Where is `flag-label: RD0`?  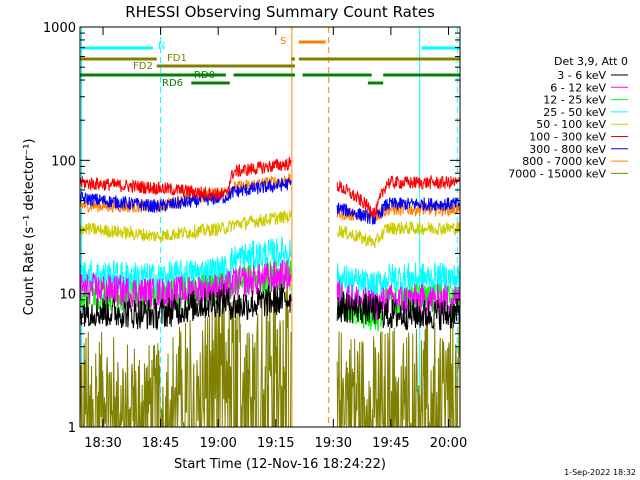 flag-label: RD0 is located at coordinates (204, 75).